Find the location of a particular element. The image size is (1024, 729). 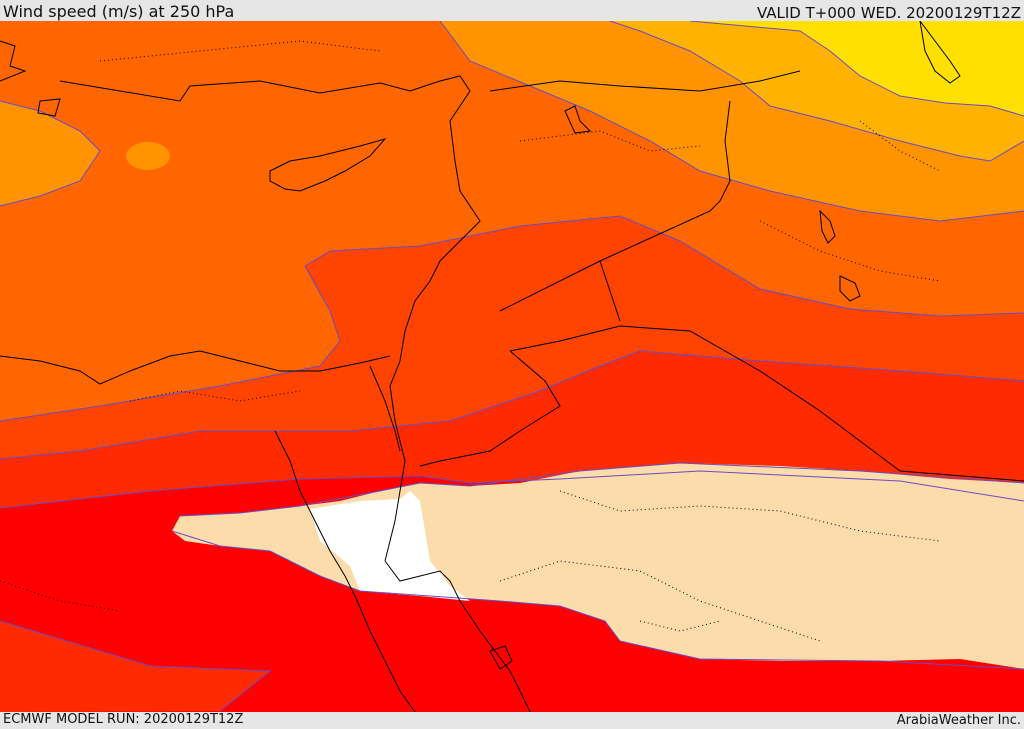

credit-label: ArabiaWeather Inc. is located at coordinates (958, 720).